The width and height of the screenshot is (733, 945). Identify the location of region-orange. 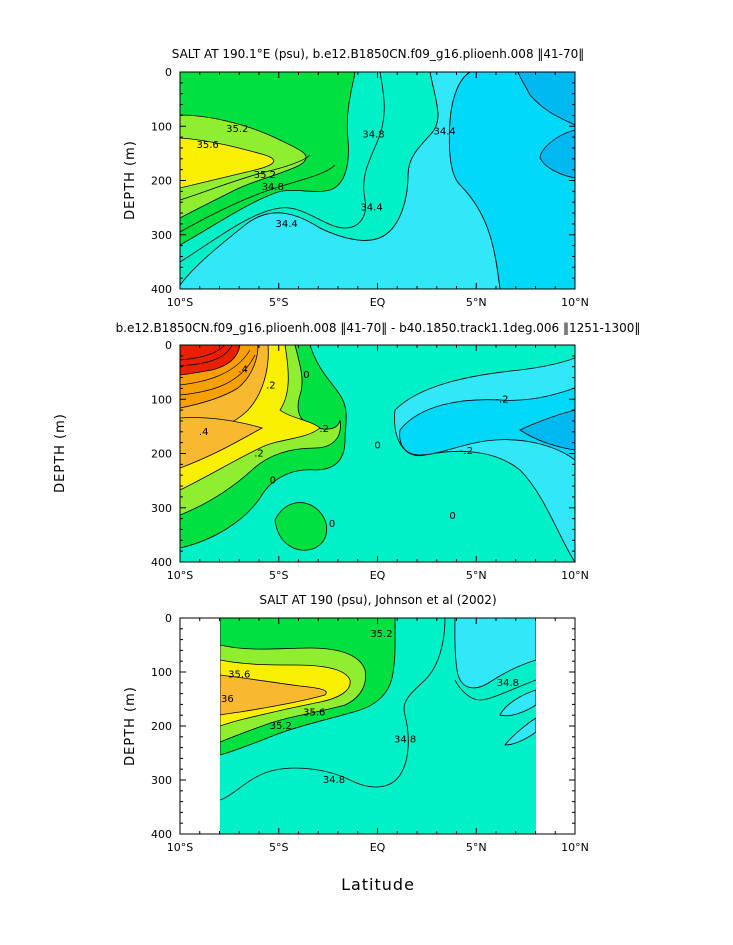
(273, 695).